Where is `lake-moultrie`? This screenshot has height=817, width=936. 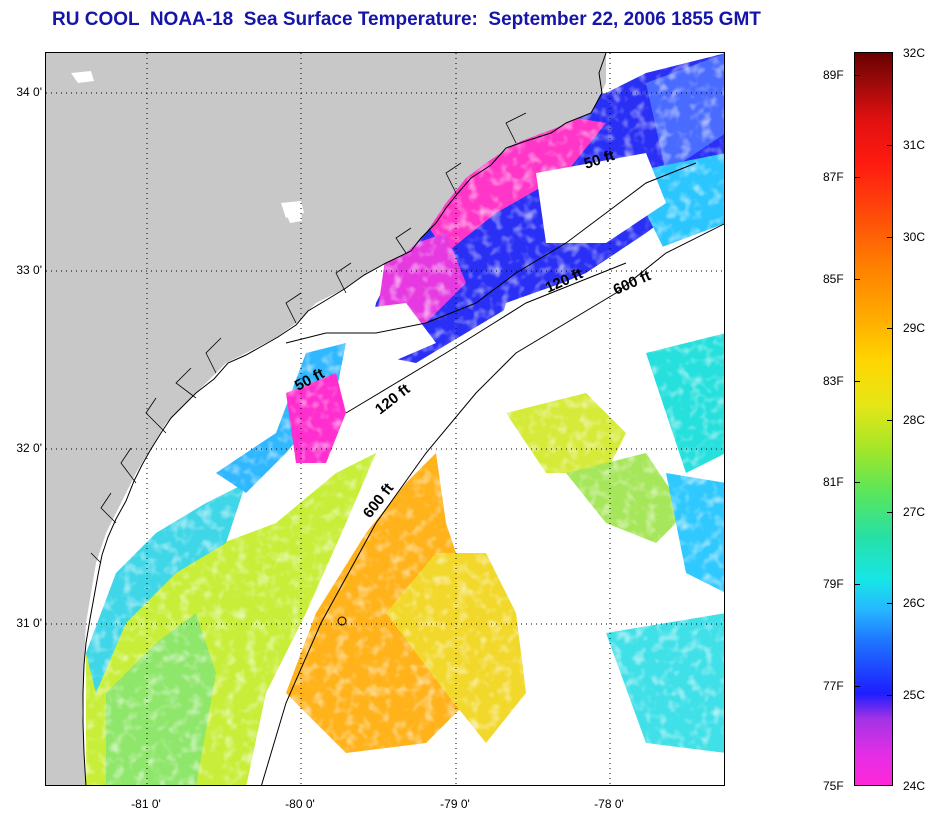
lake-moultrie is located at coordinates (294, 217).